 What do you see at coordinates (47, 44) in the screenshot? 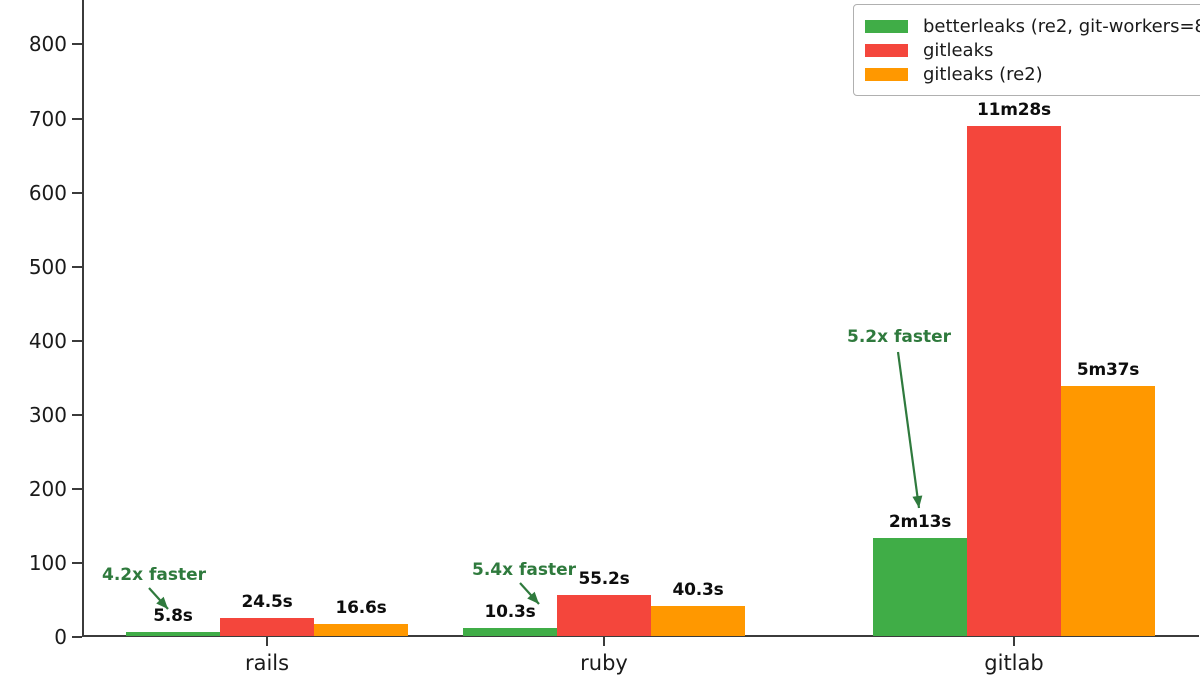
I see `y-tick-label: 800` at bounding box center [47, 44].